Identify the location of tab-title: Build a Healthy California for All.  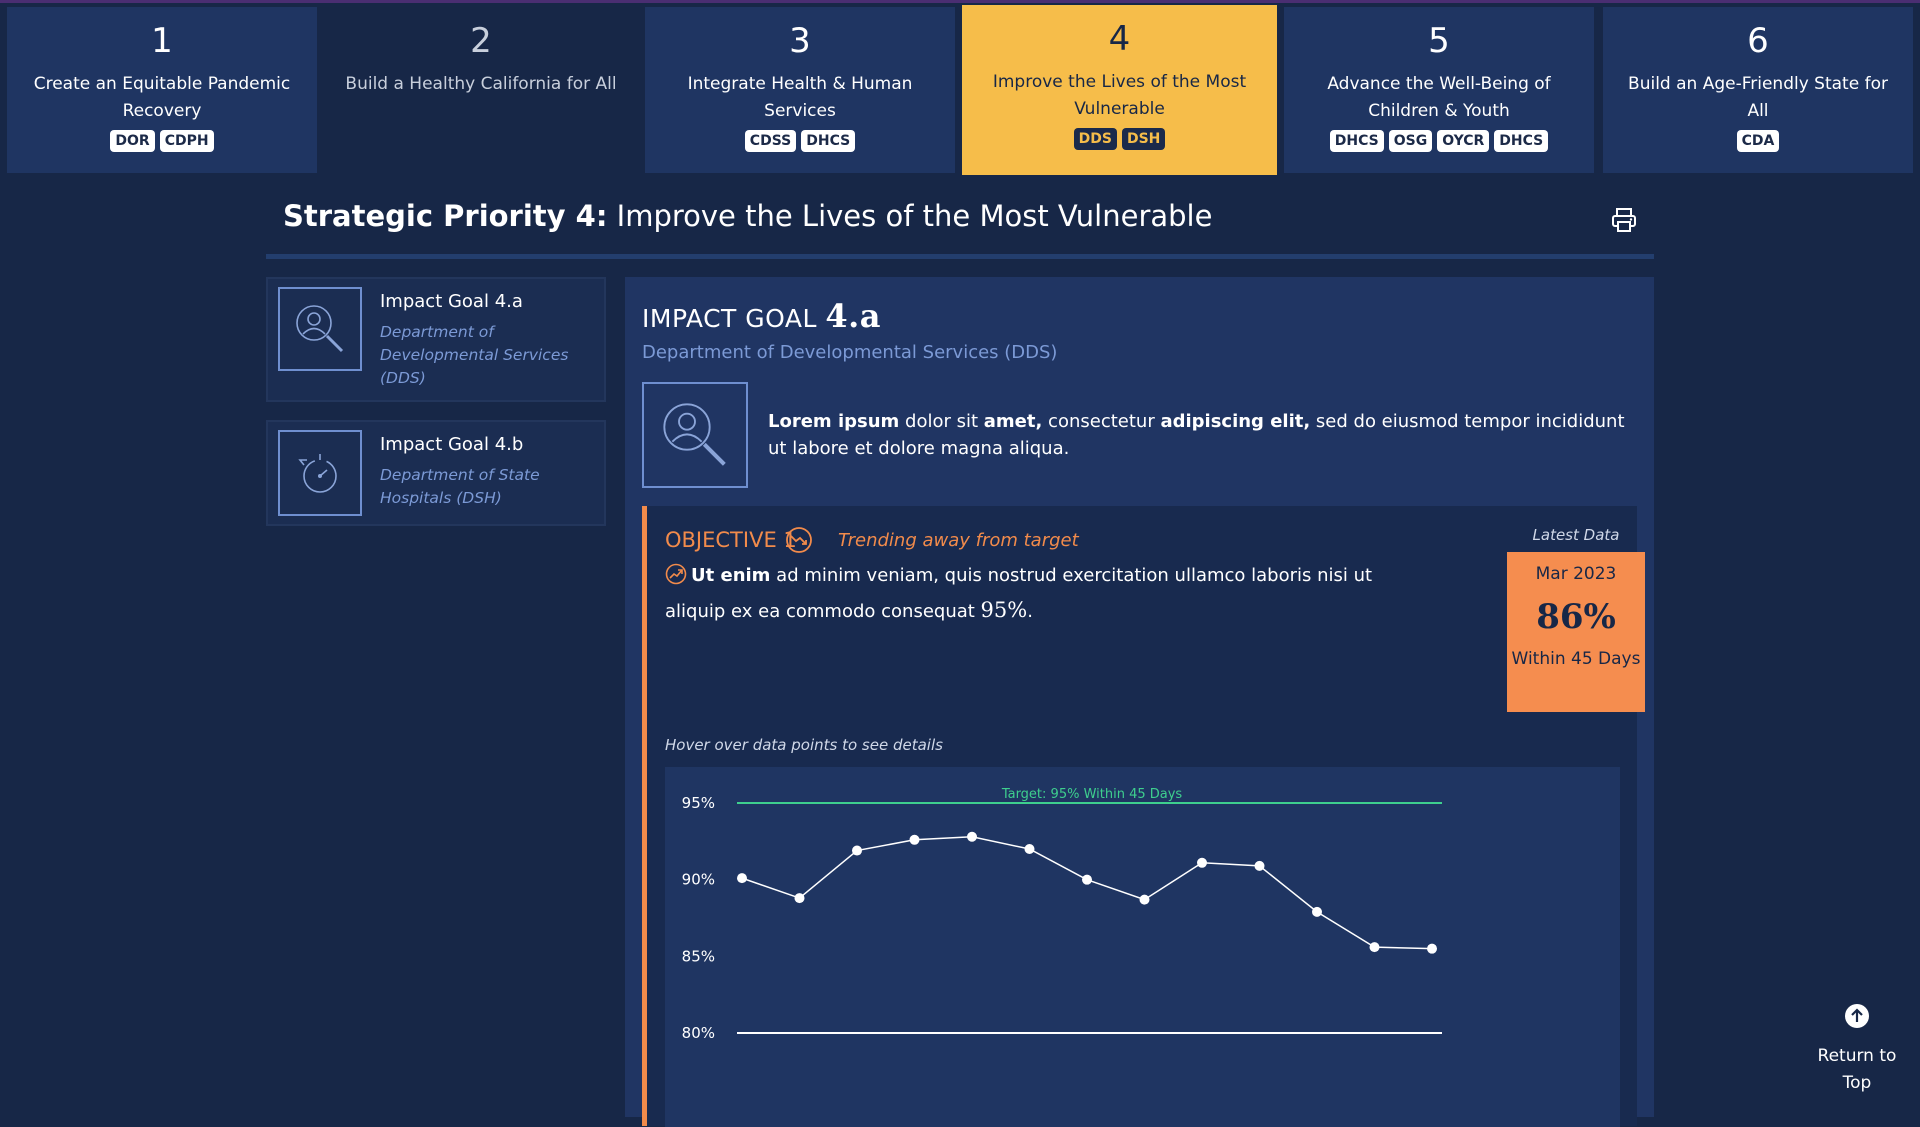
(481, 84).